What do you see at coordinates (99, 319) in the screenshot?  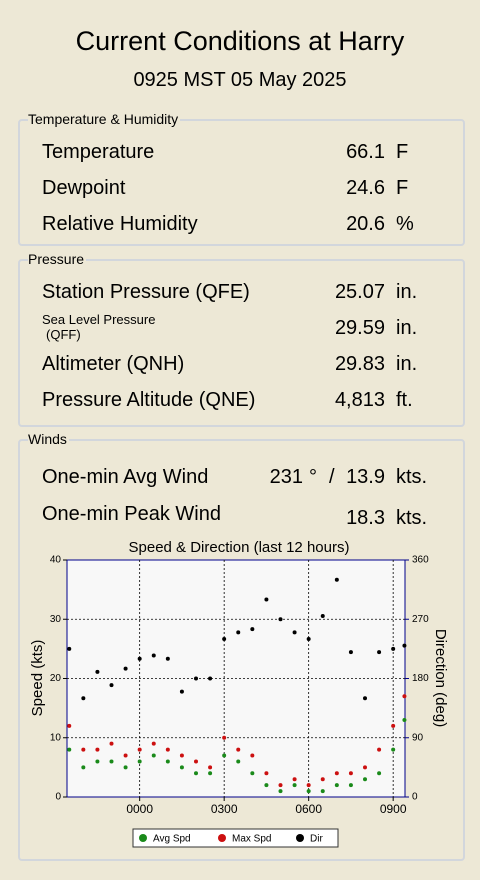 I see `label: Sea Level Pressure` at bounding box center [99, 319].